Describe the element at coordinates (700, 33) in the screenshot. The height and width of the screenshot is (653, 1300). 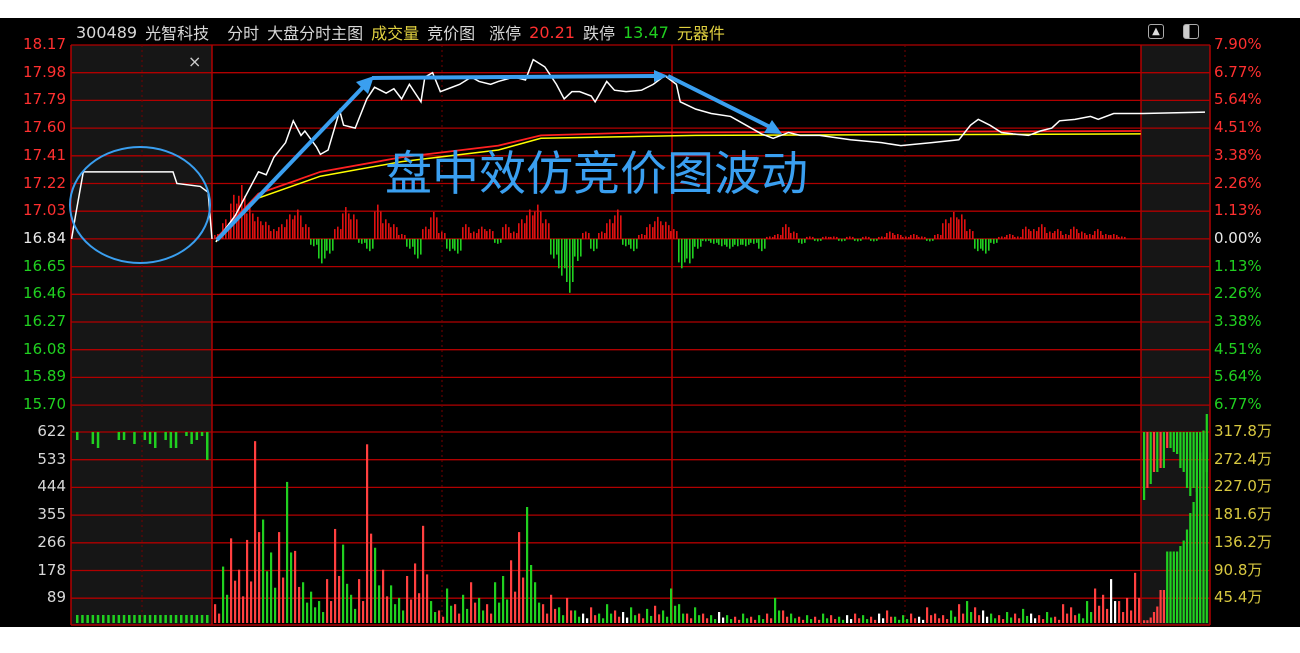
I see `sector-label: 元器件` at that location.